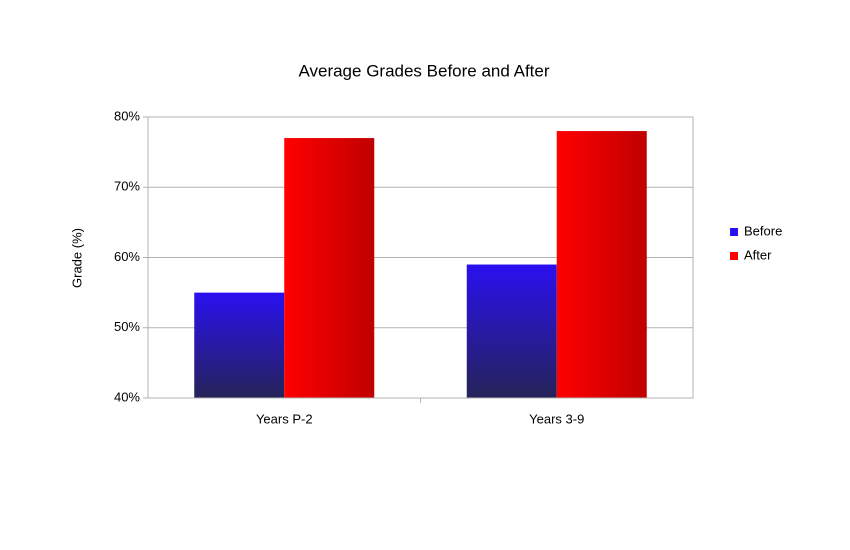  Describe the element at coordinates (127, 186) in the screenshot. I see `y-tick-label: 70%` at that location.